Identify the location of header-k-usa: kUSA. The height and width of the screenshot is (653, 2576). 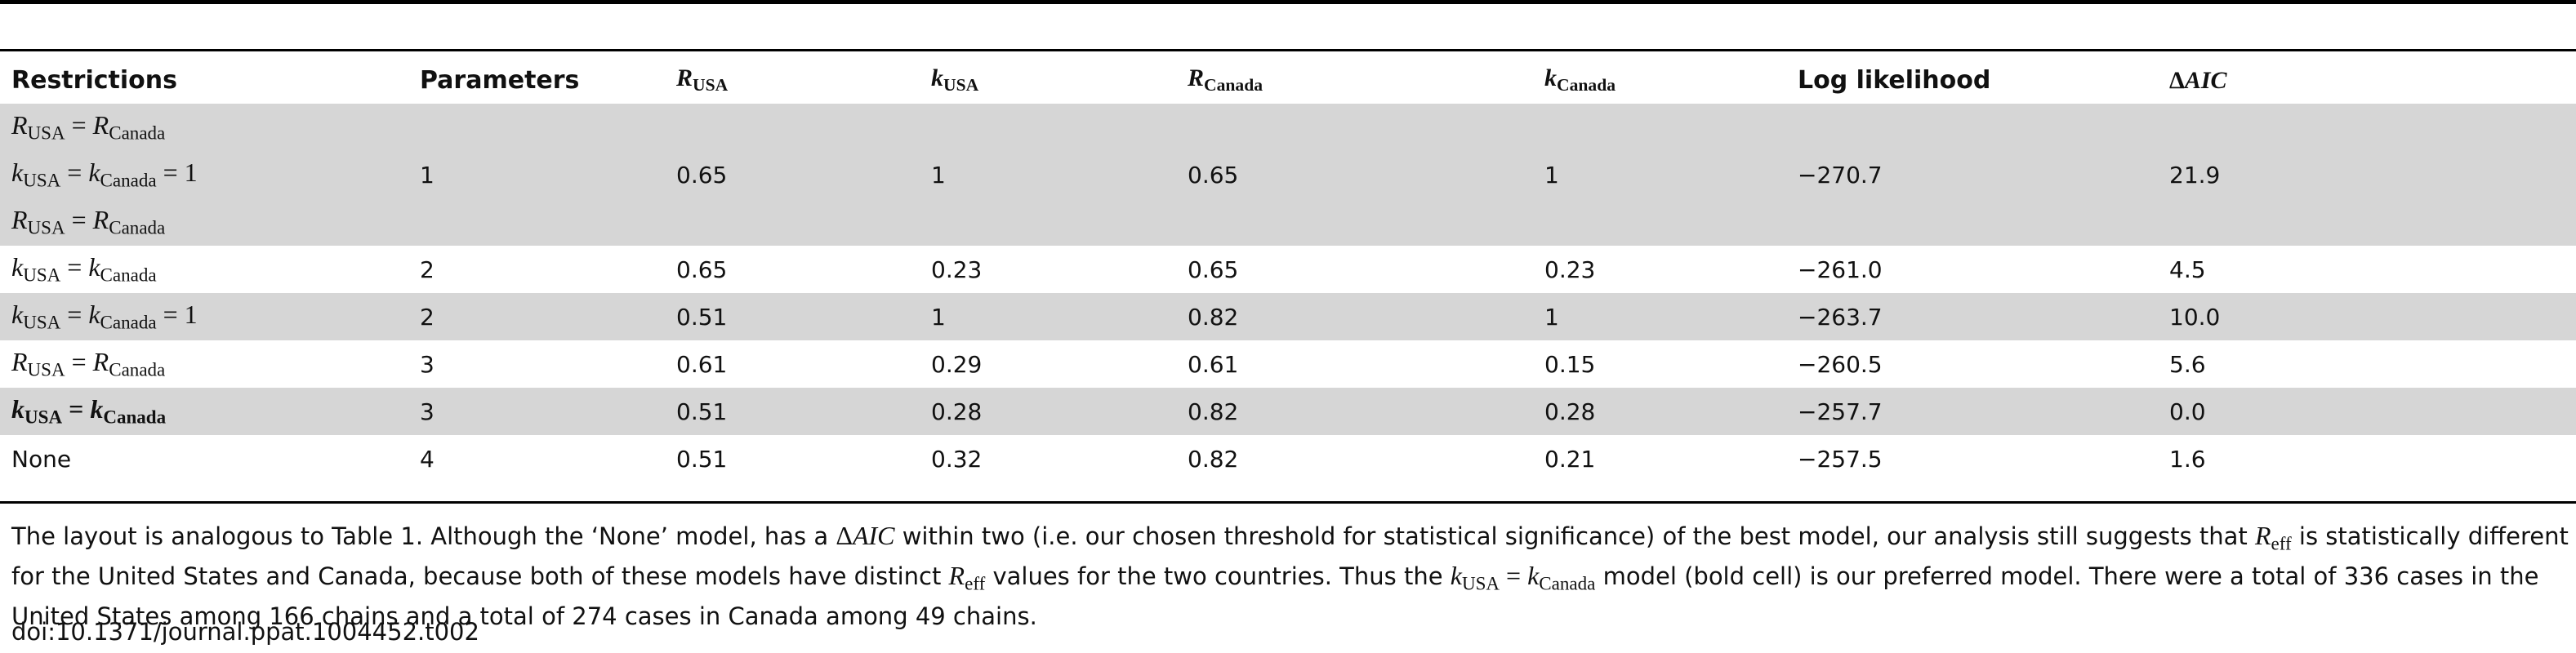
(955, 80).